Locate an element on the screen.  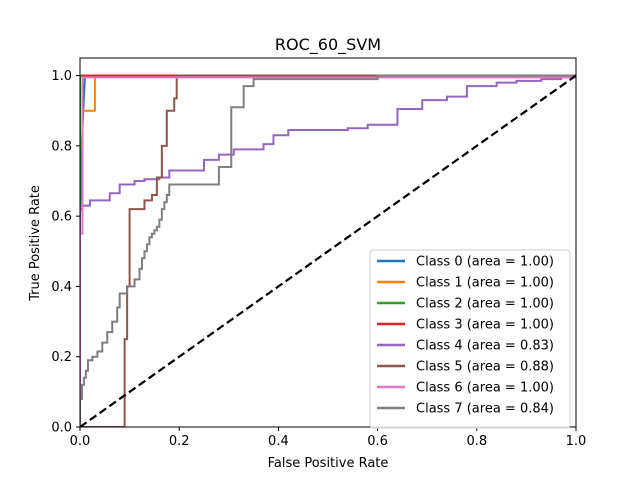
y-axis-label: True Positive Rate is located at coordinates (35, 243).